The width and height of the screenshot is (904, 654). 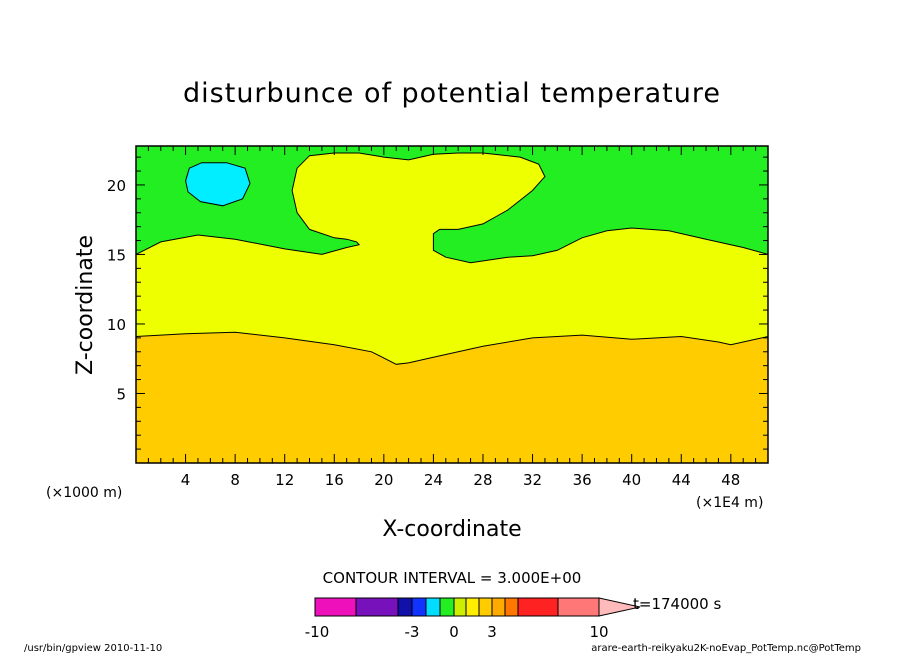 What do you see at coordinates (334, 480) in the screenshot?
I see `x-tick-label: 16` at bounding box center [334, 480].